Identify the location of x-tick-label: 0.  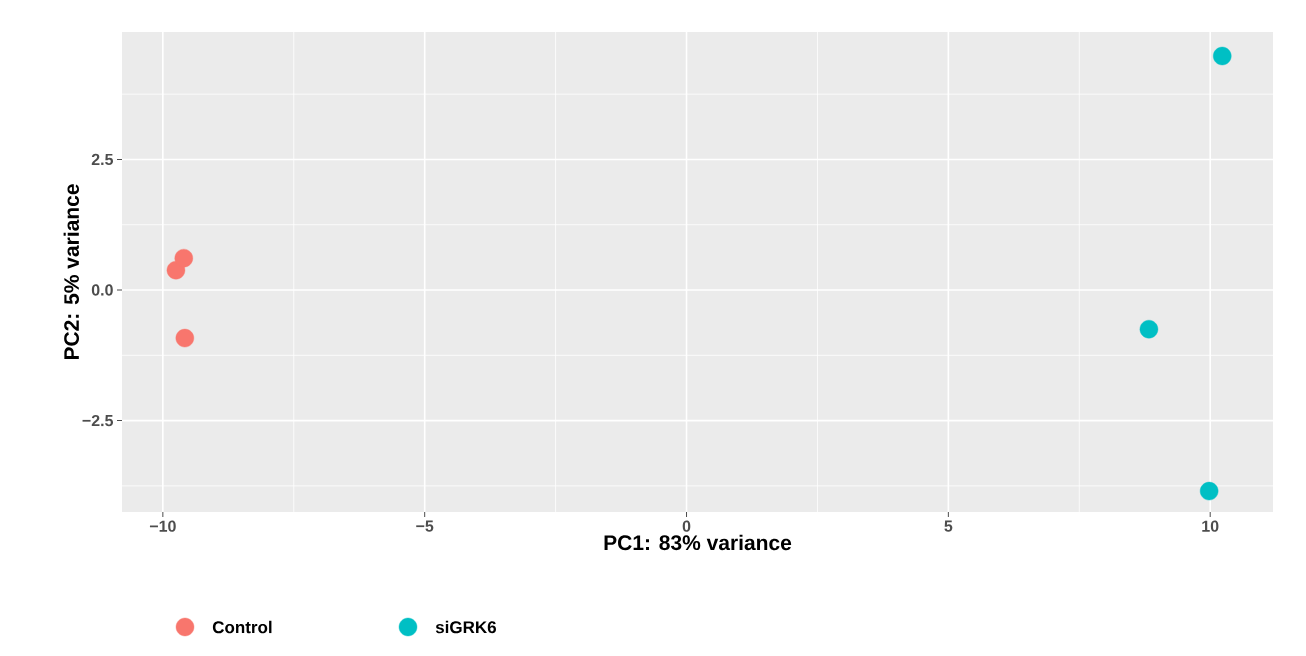
(686, 526).